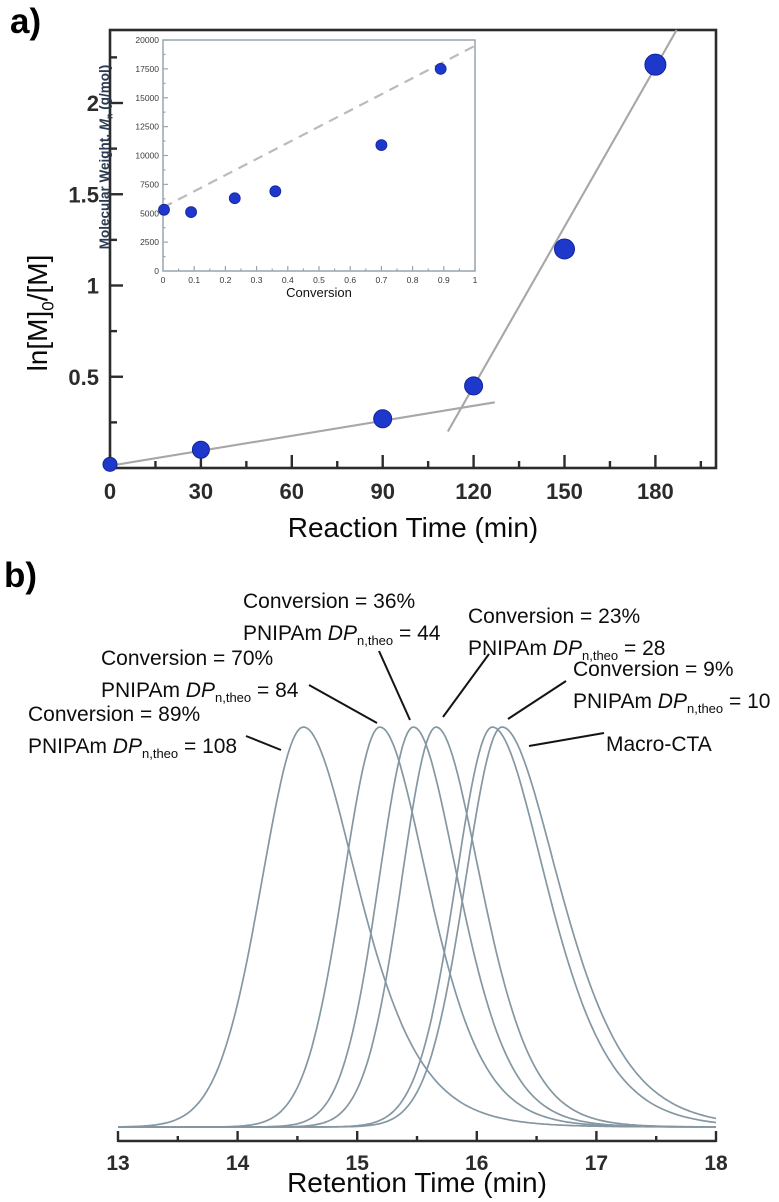 This screenshot has height=1202, width=779. I want to click on gpc-annotation-conv36: Conversion = 36% PNIPAm DPn,theo = 44, so click(341, 617).